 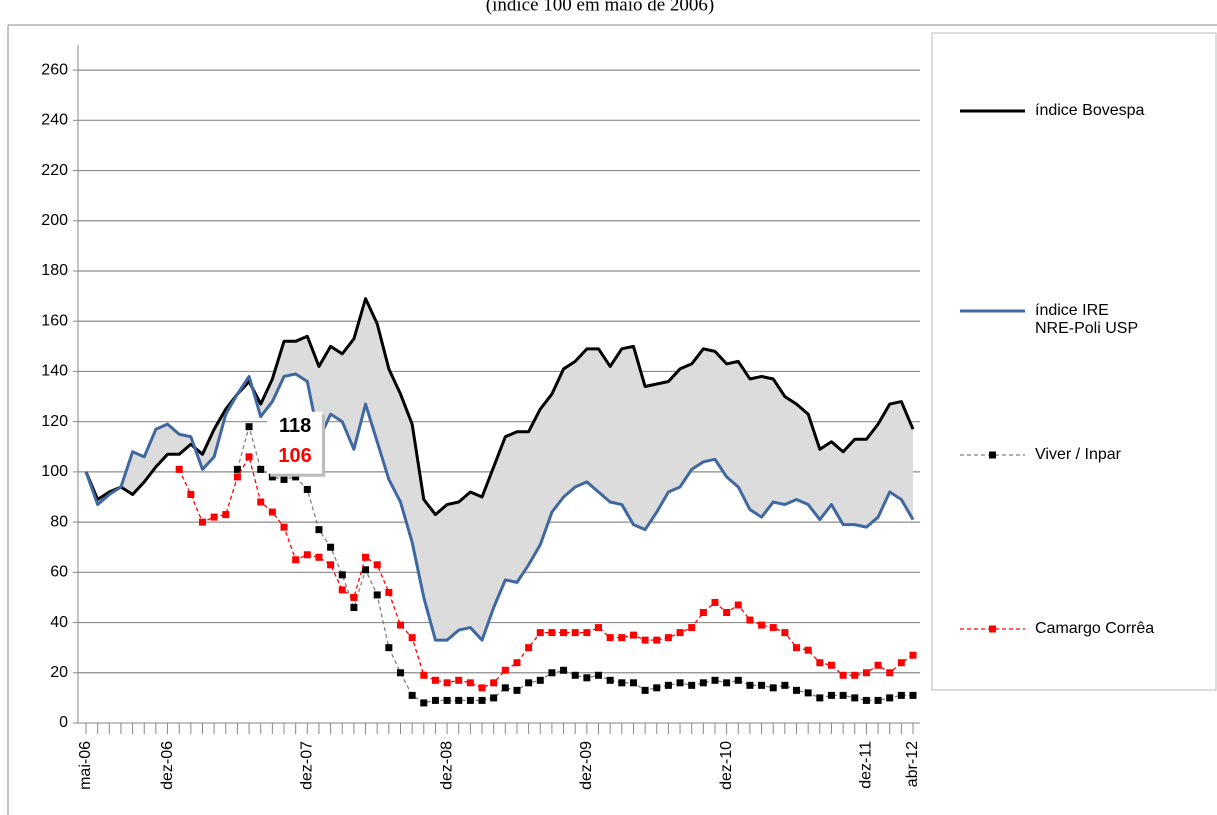 What do you see at coordinates (59, 521) in the screenshot?
I see `y-tick-label: 80` at bounding box center [59, 521].